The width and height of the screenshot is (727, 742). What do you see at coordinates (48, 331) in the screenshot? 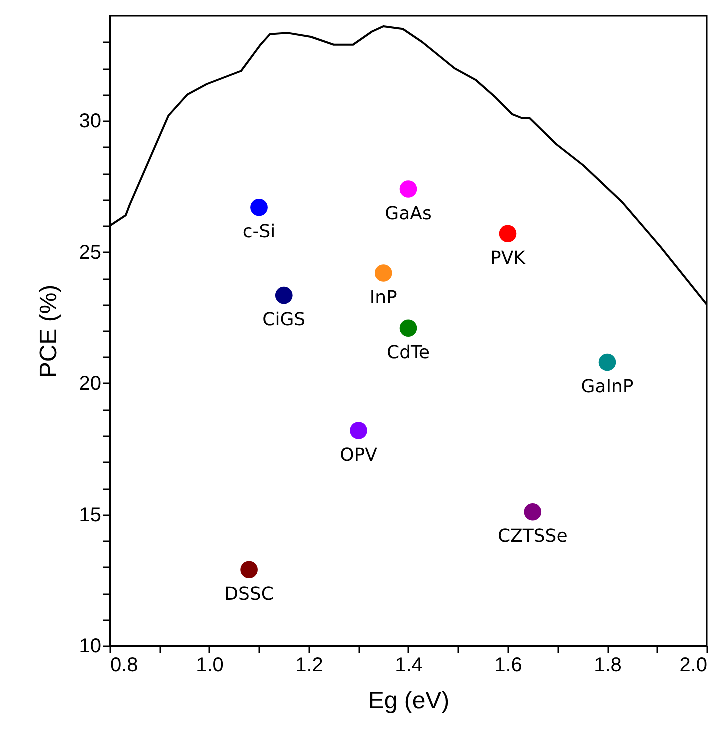
I see `y-axis-title: PCE (%)` at bounding box center [48, 331].